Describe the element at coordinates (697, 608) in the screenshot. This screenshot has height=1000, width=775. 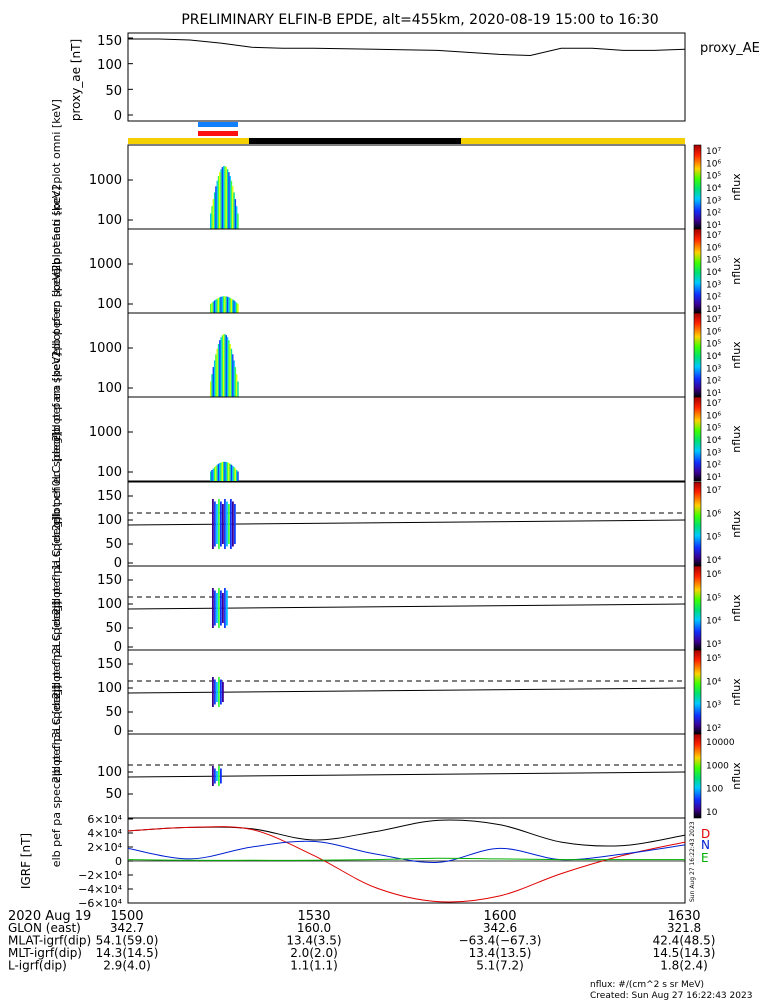
I see `pa-panel-1-colorbar` at that location.